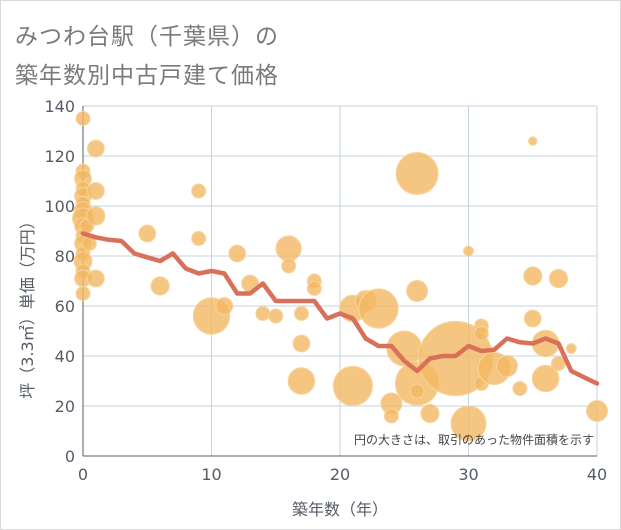  Describe the element at coordinates (65, 356) in the screenshot. I see `y-tick-label: 40` at that location.